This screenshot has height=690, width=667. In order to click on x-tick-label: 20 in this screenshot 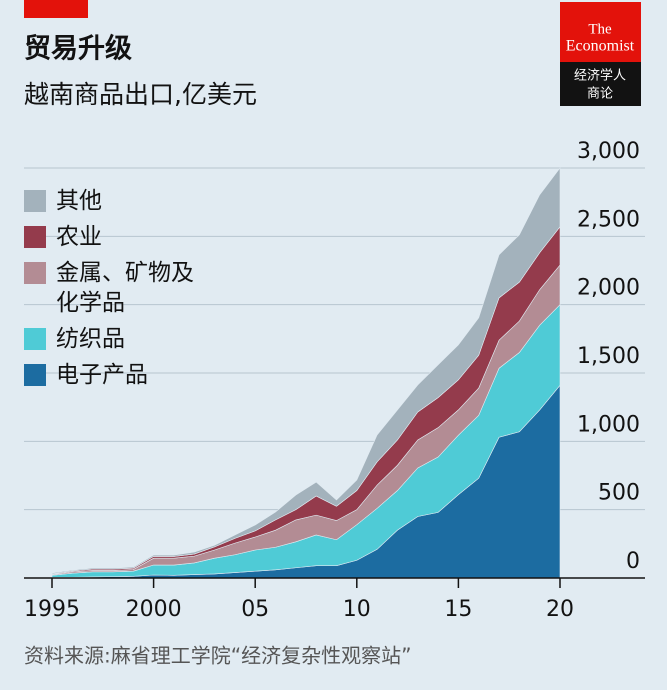, I will do `click(560, 609)`.